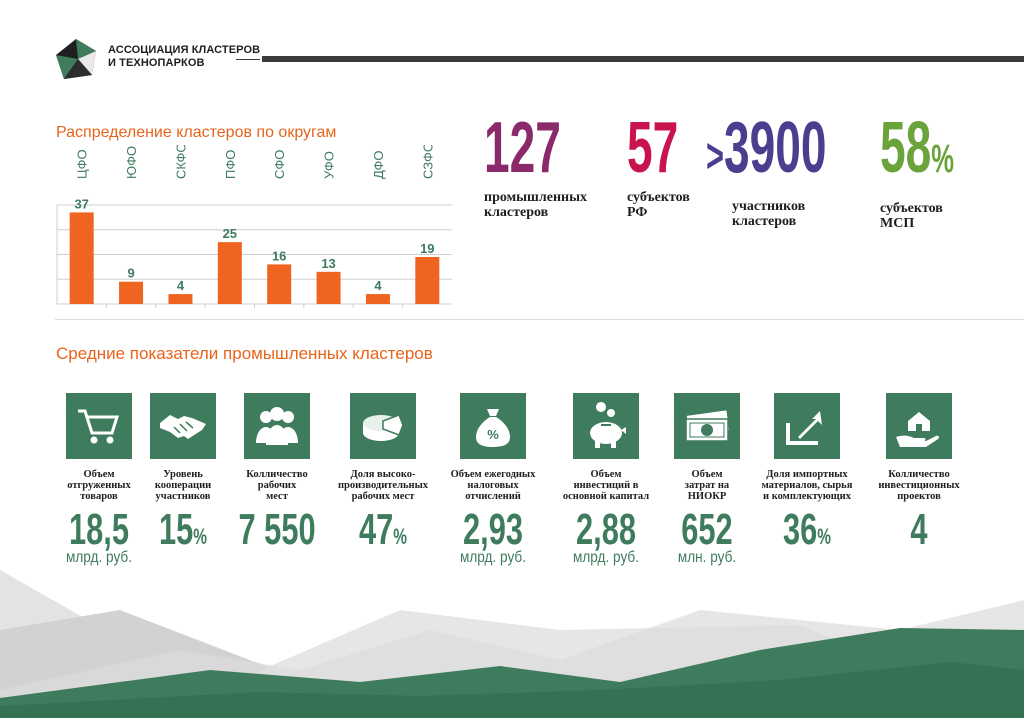 The height and width of the screenshot is (718, 1024). Describe the element at coordinates (383, 496) in the screenshot. I see `indicator-label-line: рабочих мест` at that location.